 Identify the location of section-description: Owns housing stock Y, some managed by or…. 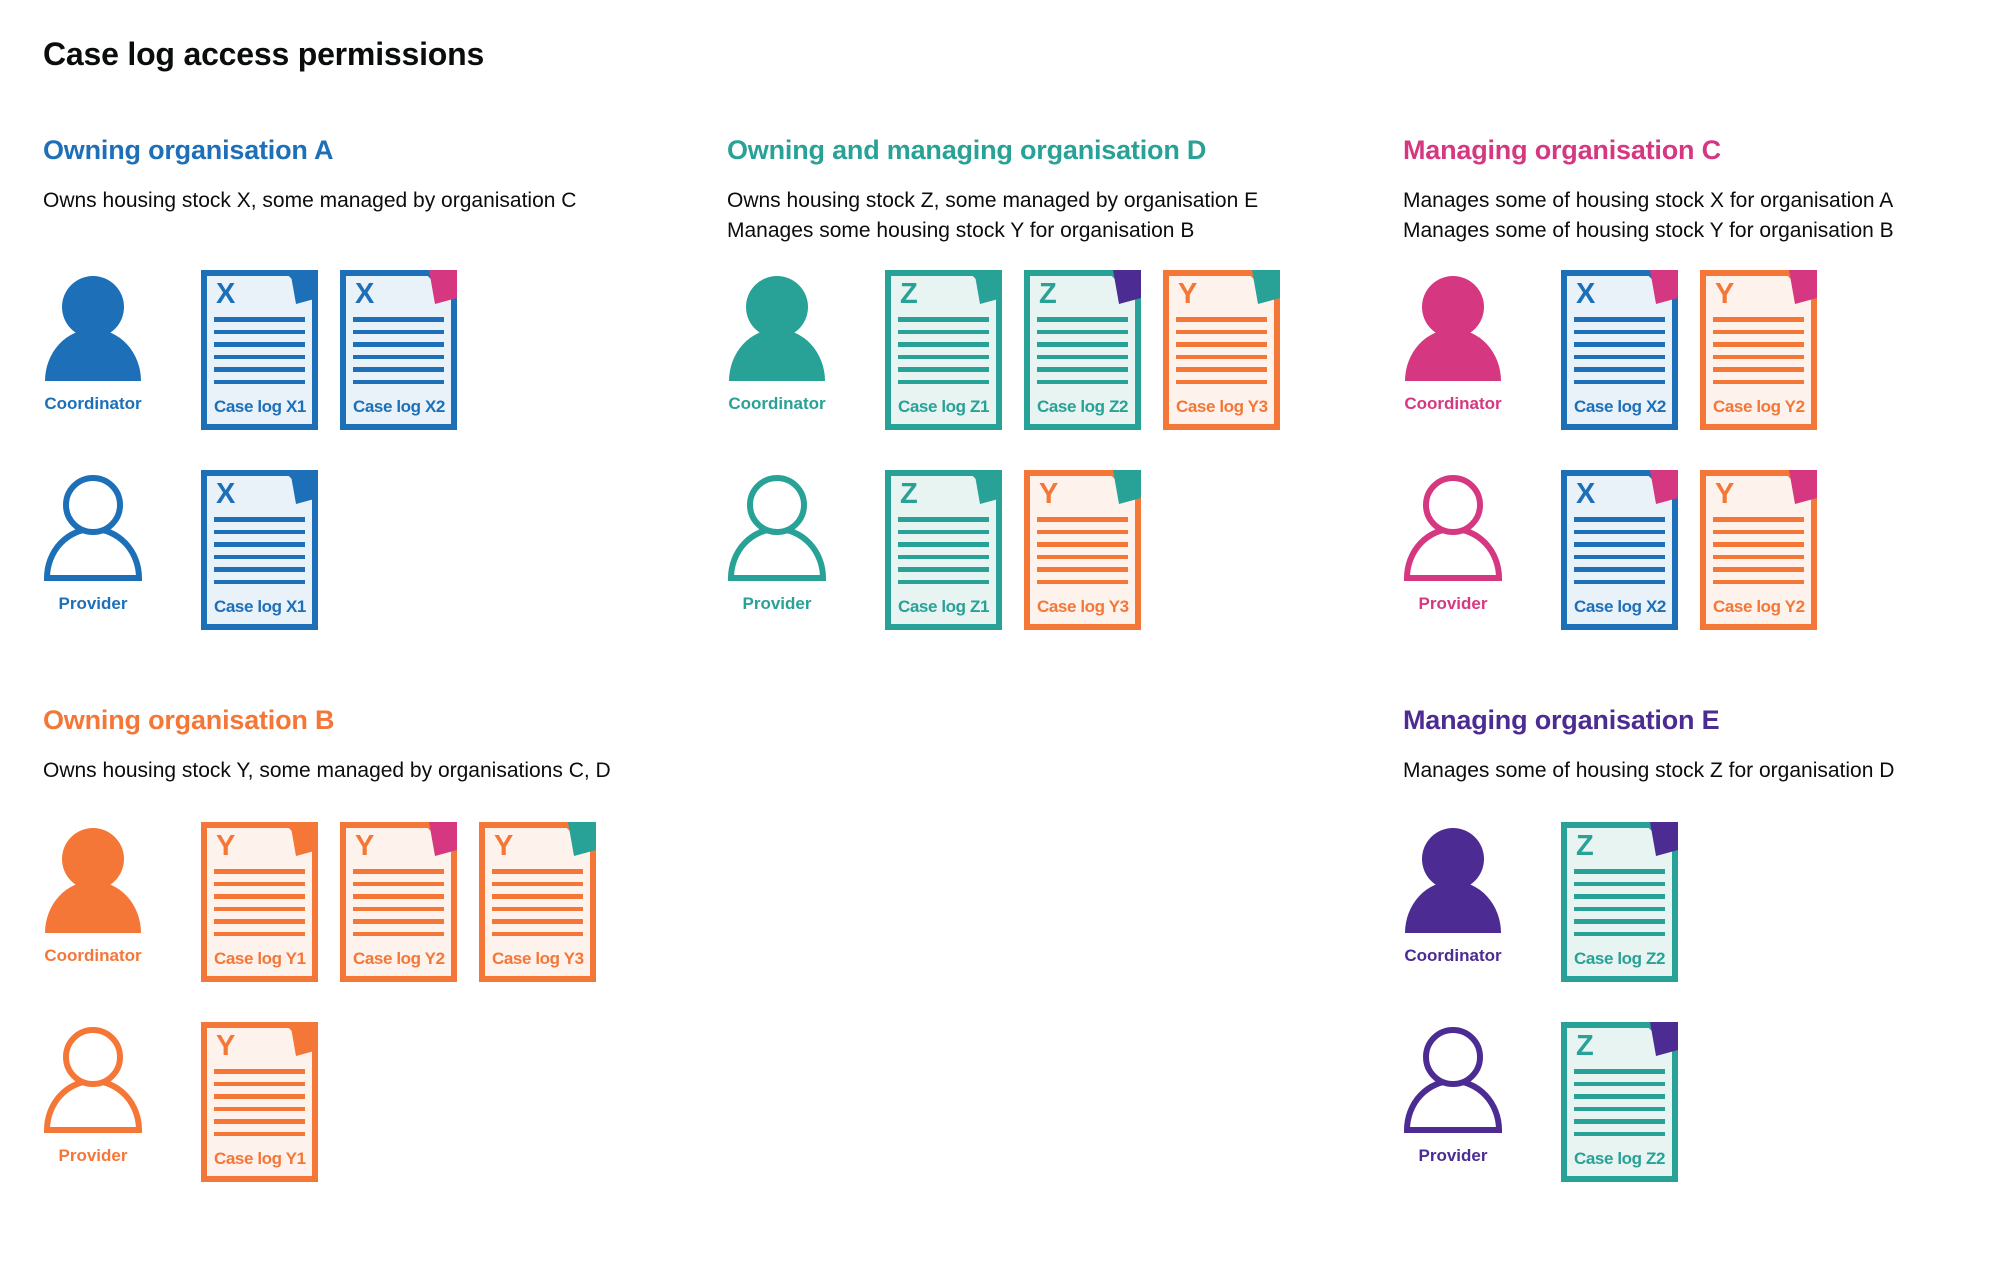
(327, 771).